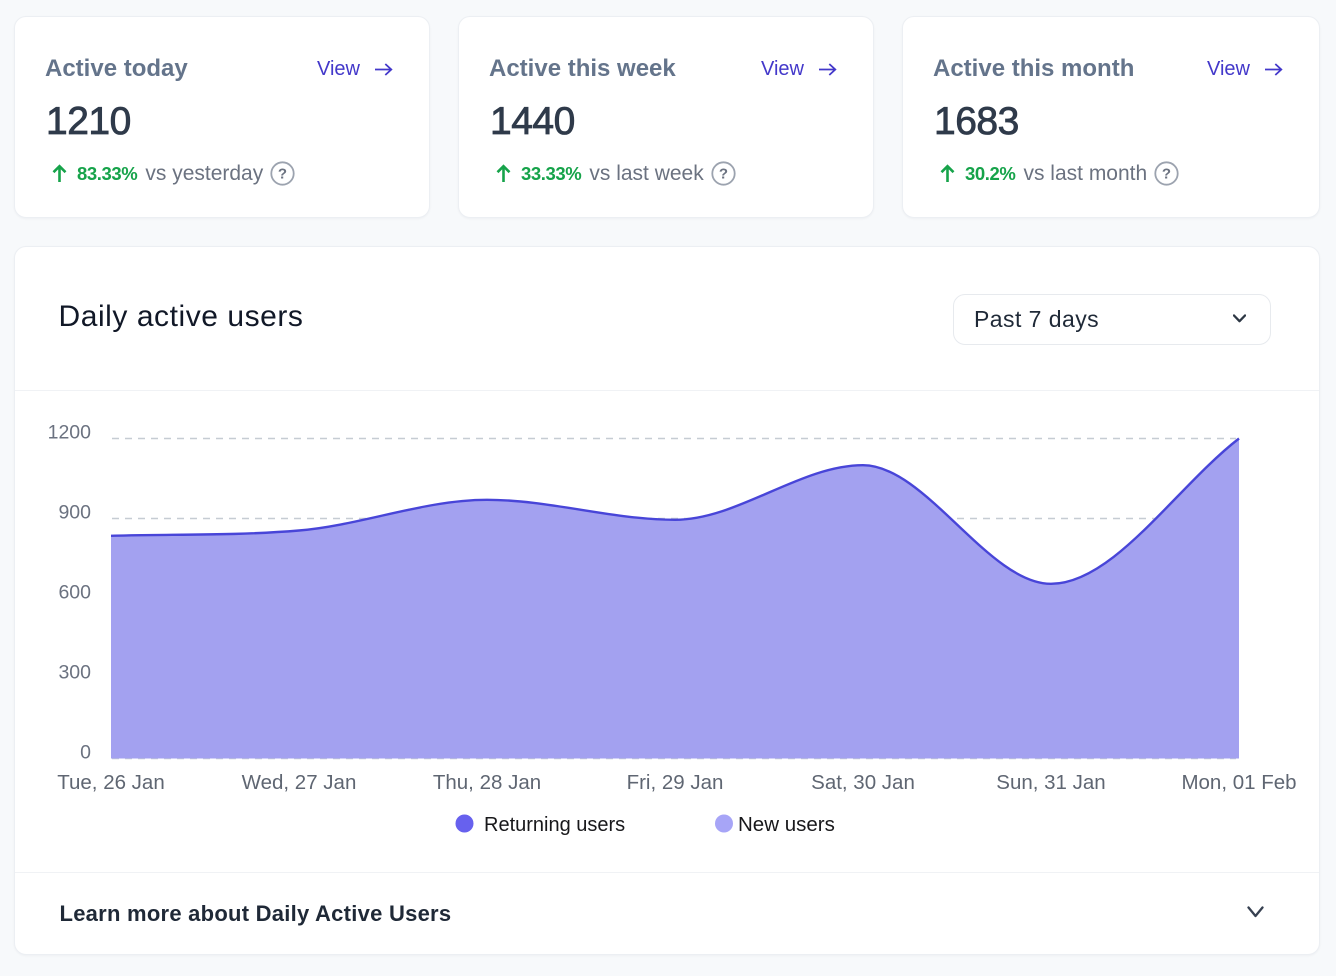  What do you see at coordinates (554, 825) in the screenshot?
I see `svg-text: Returning users` at bounding box center [554, 825].